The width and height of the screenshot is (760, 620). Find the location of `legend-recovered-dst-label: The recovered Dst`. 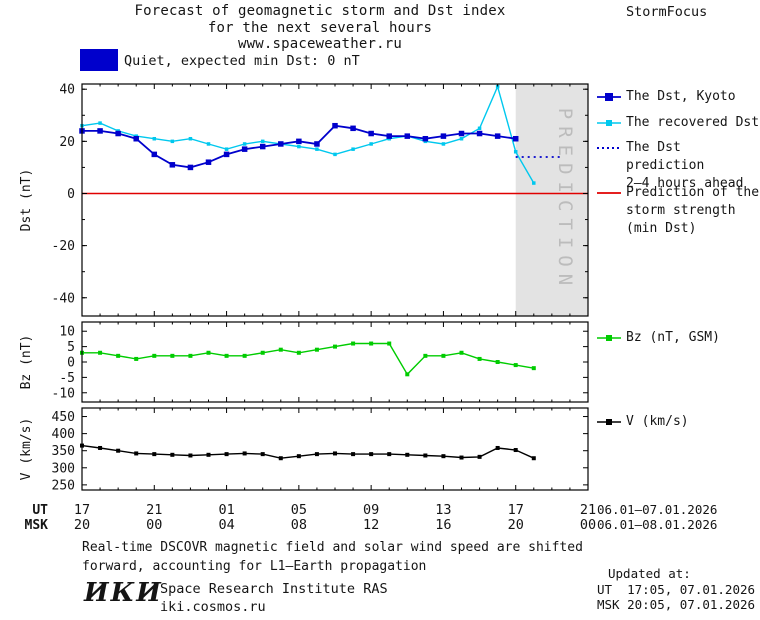

legend-recovered-dst-label: The recovered Dst is located at coordinates (693, 122).